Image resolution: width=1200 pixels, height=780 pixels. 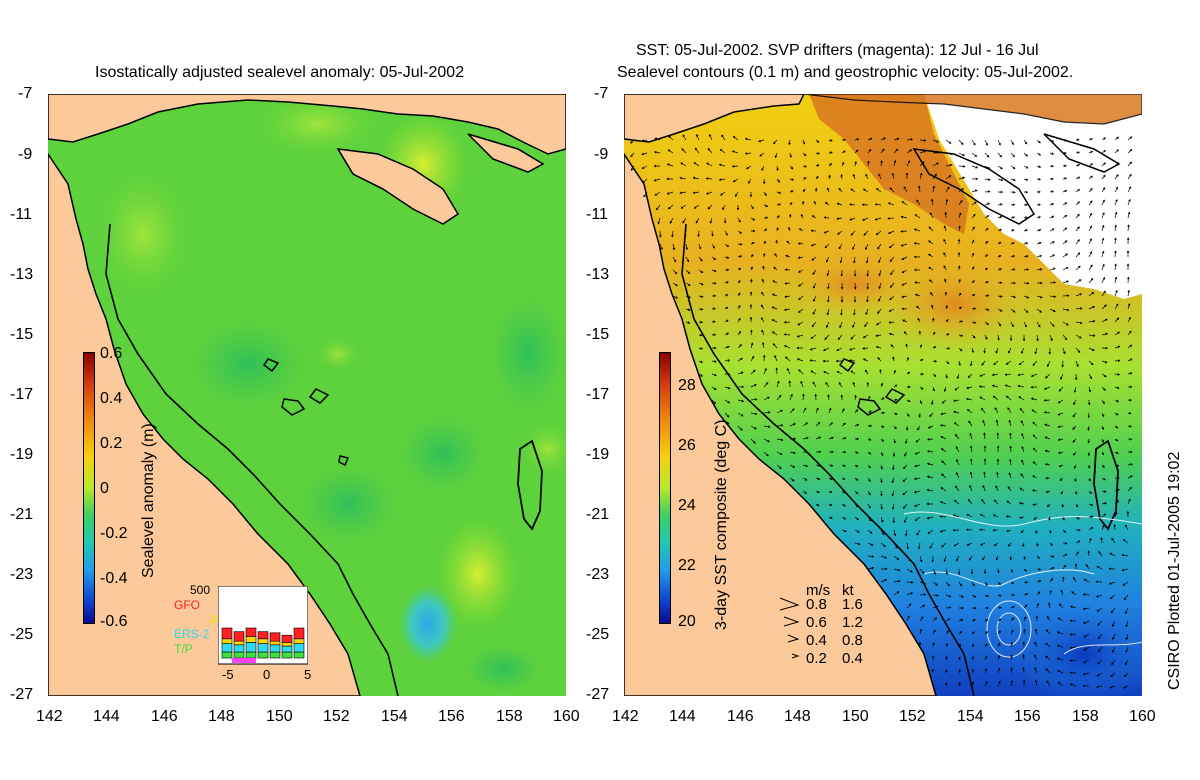 What do you see at coordinates (187, 605) in the screenshot?
I see `sat-legend-gfo: GFO` at bounding box center [187, 605].